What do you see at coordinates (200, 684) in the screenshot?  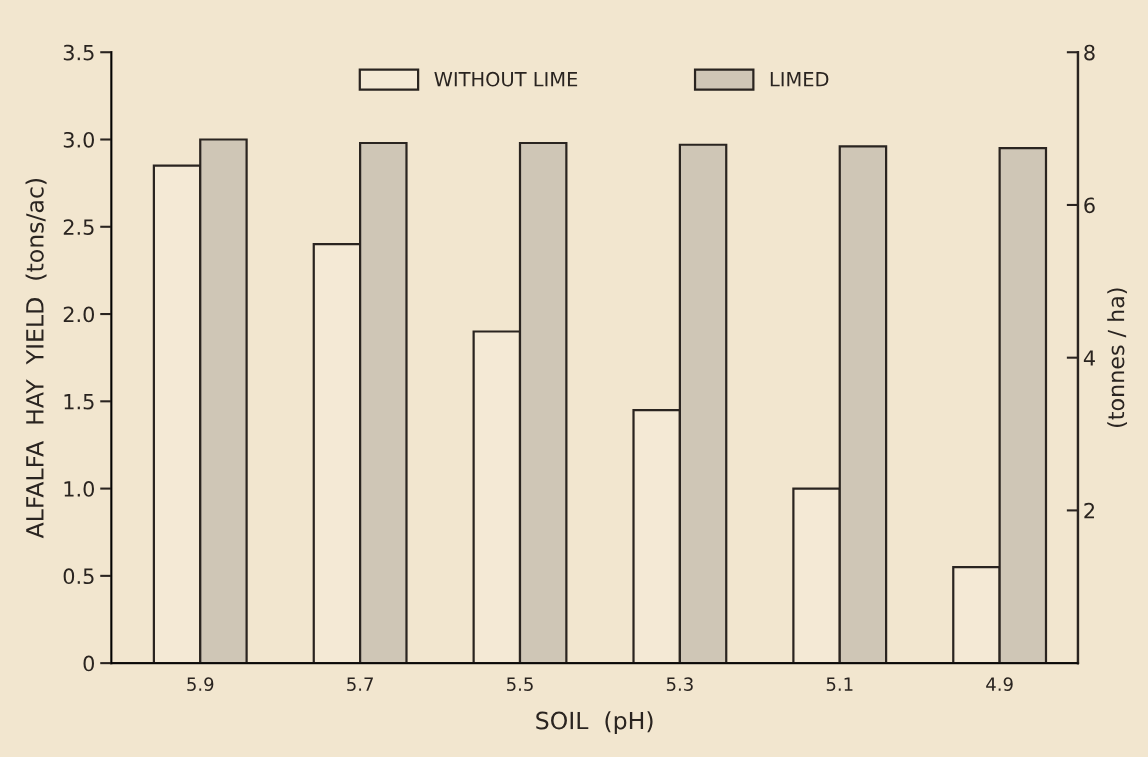 I see `x-tick-label: 5.9` at bounding box center [200, 684].